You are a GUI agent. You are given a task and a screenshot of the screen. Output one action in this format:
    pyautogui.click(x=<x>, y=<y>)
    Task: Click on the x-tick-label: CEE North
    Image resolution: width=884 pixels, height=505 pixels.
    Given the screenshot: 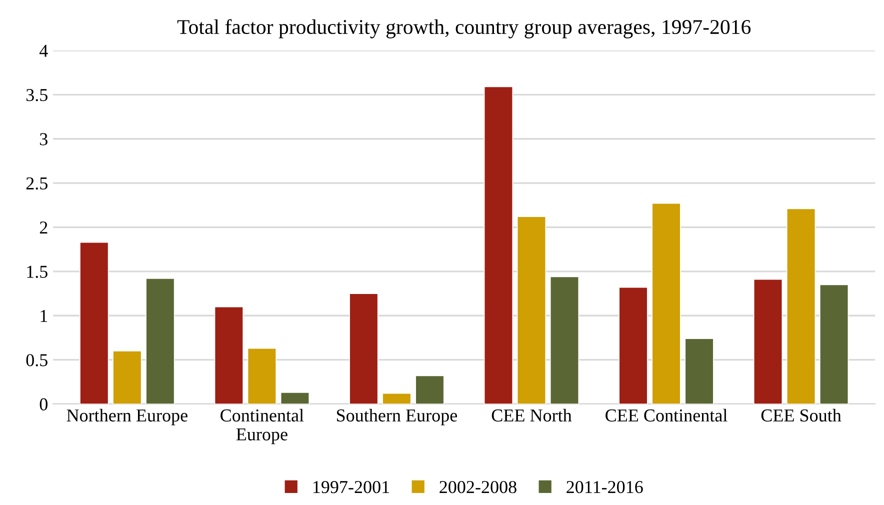 What is the action you would take?
    pyautogui.click(x=532, y=415)
    